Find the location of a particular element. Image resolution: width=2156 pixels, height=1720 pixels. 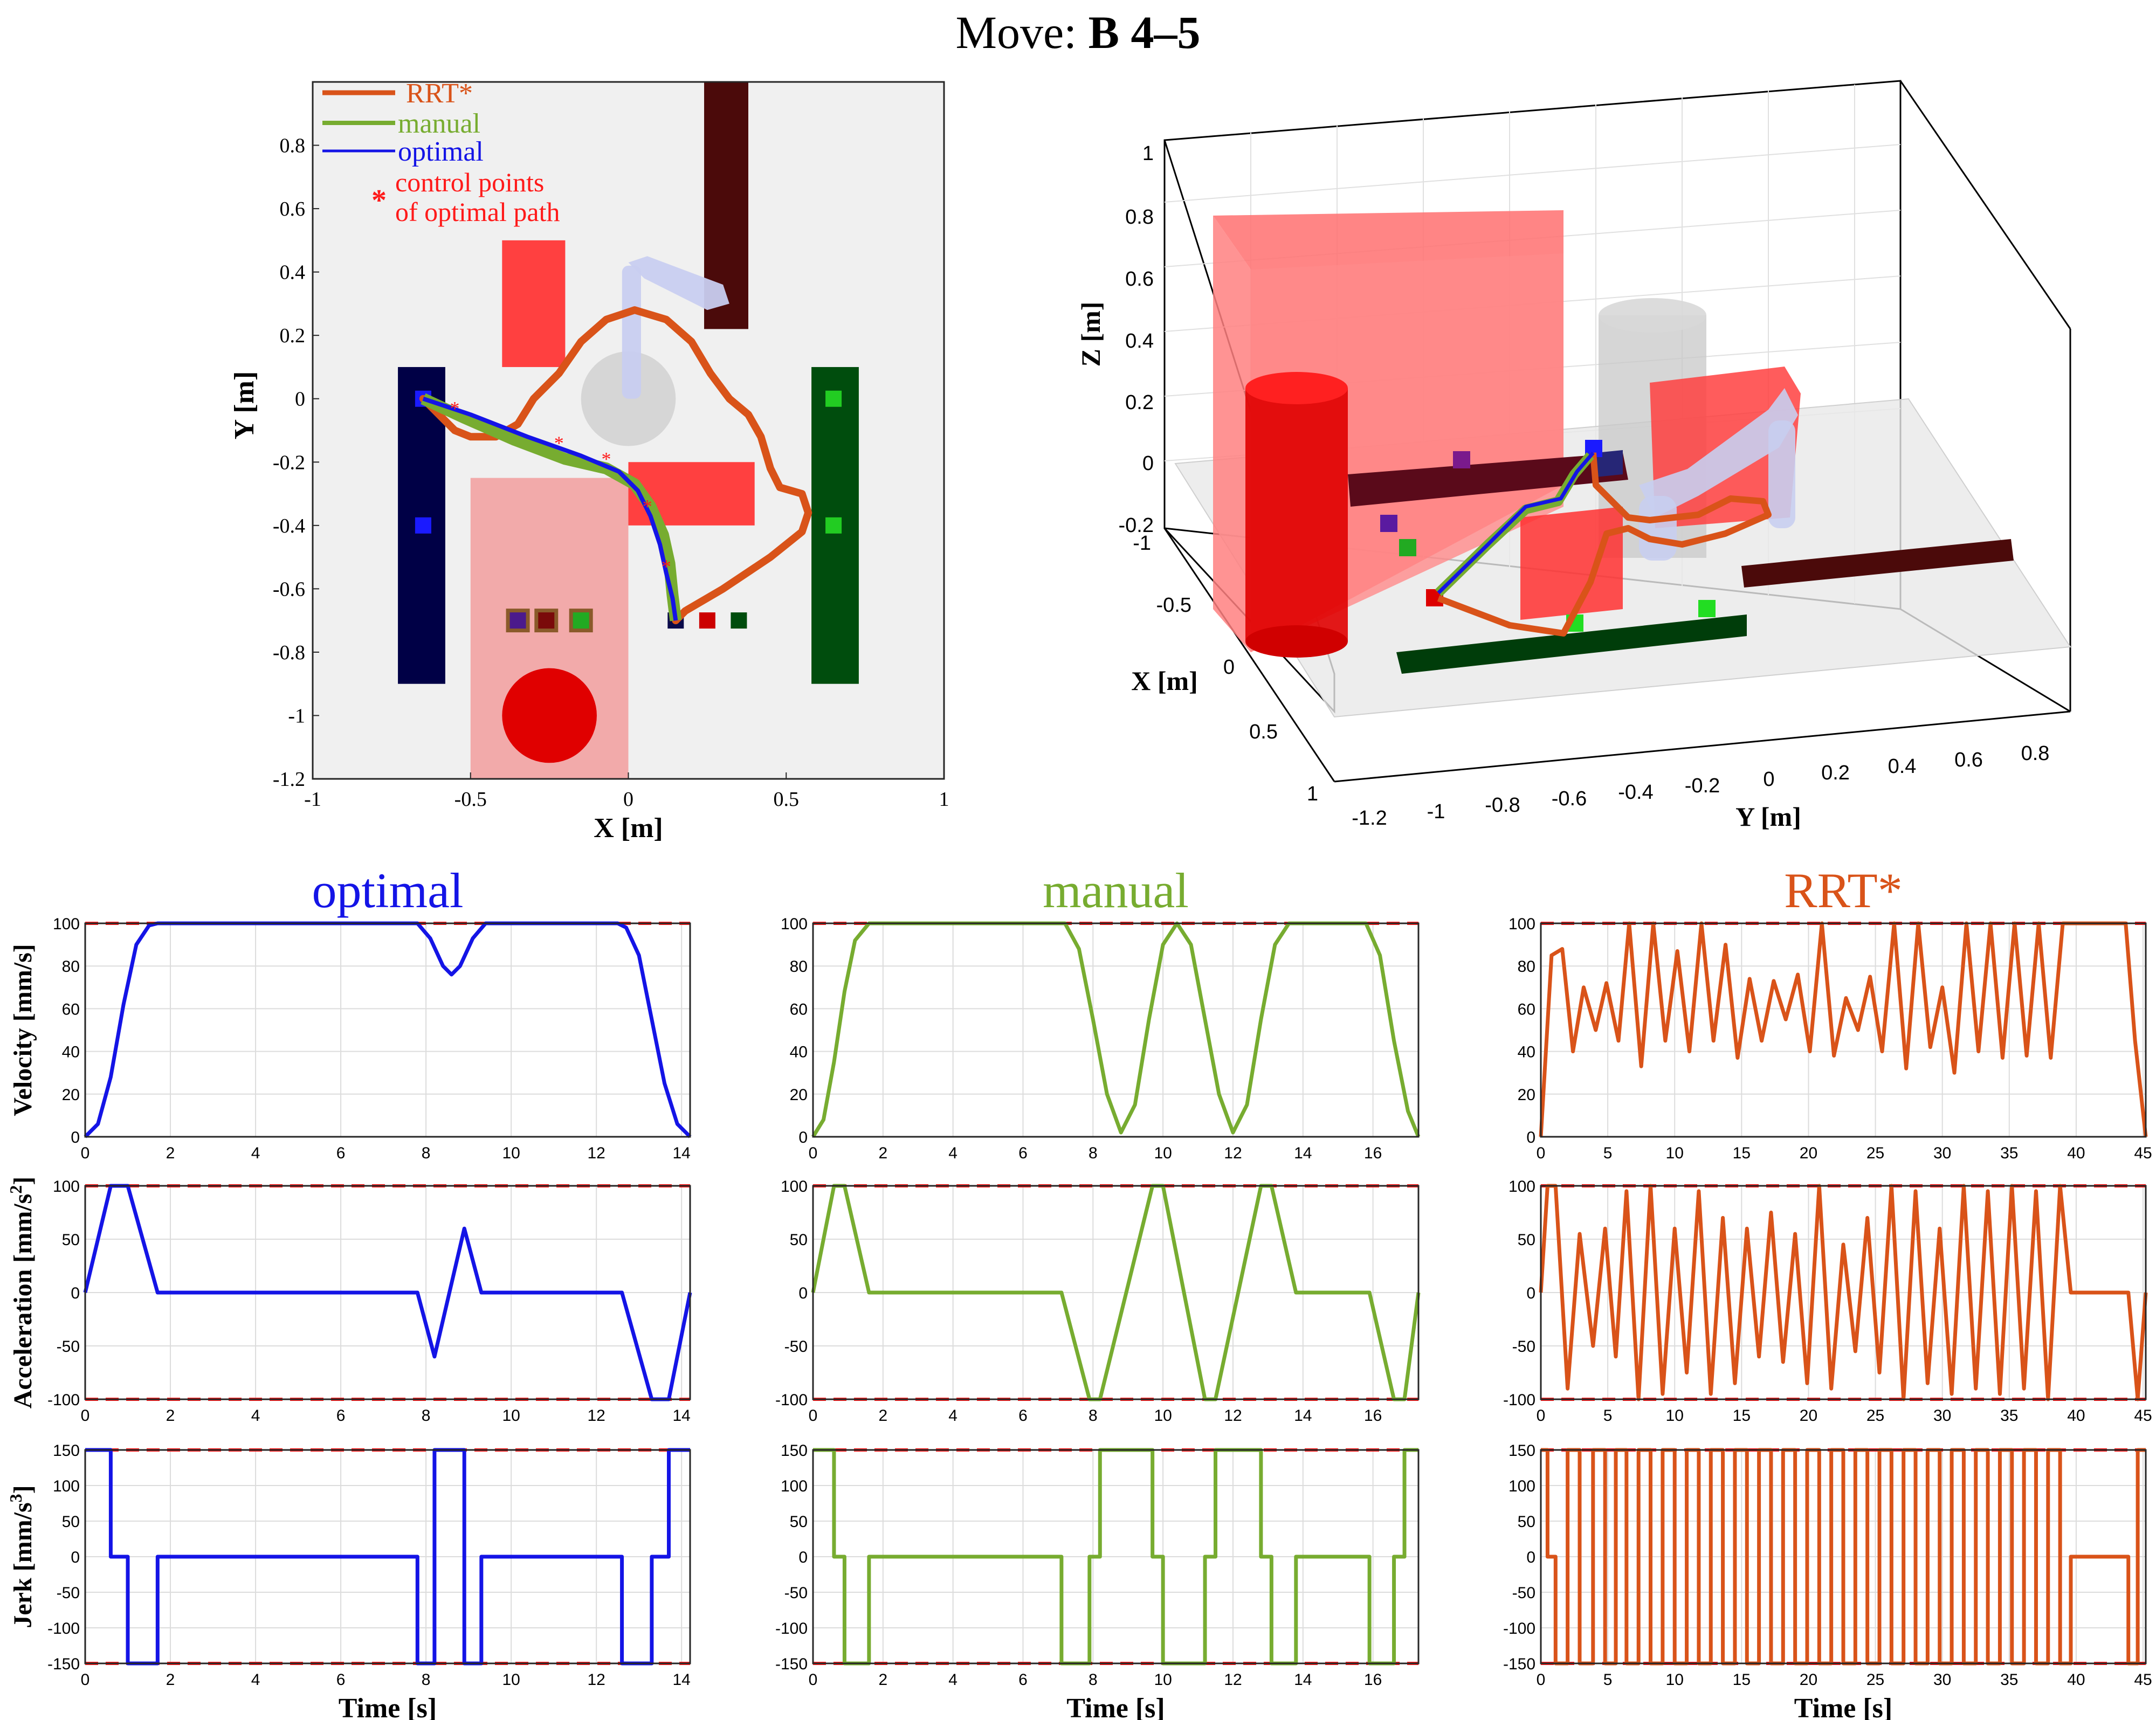

y-tick-label: 20 is located at coordinates (799, 1095).